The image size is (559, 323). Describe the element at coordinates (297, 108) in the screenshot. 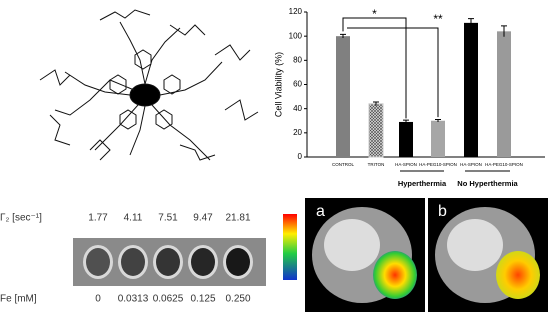

I see `y-tick-label: 40` at that location.